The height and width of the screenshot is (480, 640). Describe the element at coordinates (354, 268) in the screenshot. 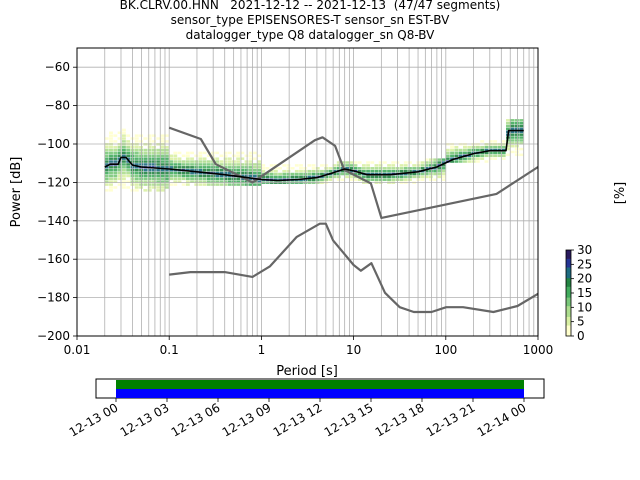

I see `new-low-noise-model-line` at that location.